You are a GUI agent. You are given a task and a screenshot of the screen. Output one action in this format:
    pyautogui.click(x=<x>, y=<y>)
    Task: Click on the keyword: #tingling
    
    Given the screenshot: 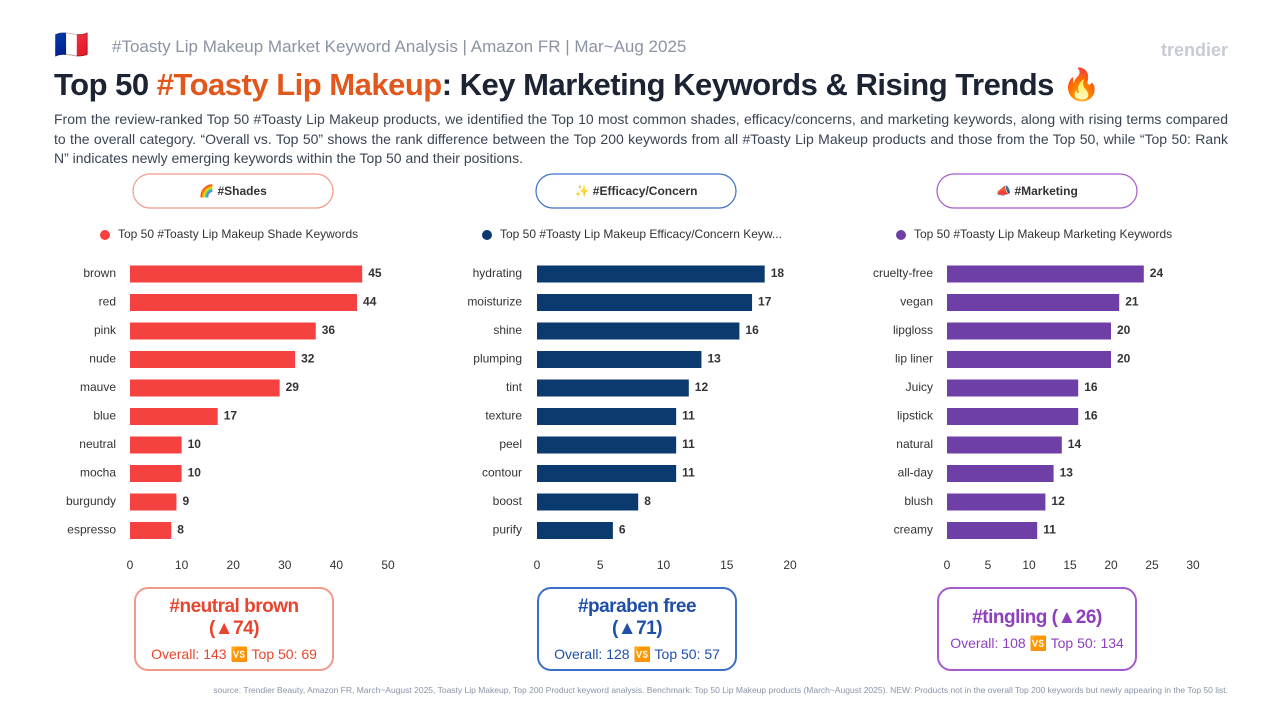 What is the action you would take?
    pyautogui.click(x=1009, y=617)
    